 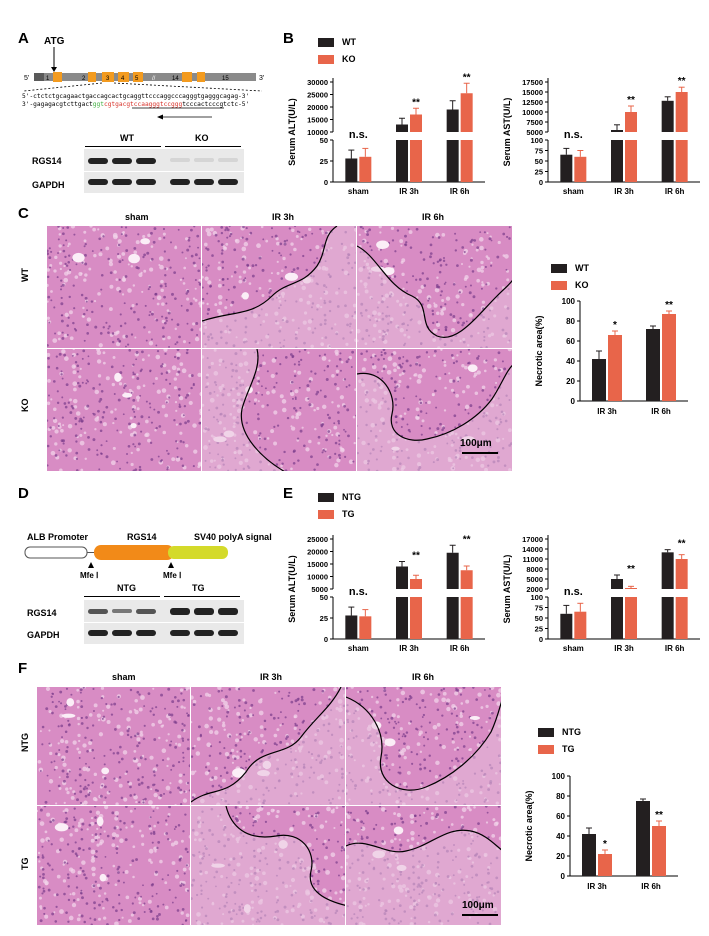 What do you see at coordinates (480, 915) in the screenshot?
I see `scale-bar-f` at bounding box center [480, 915].